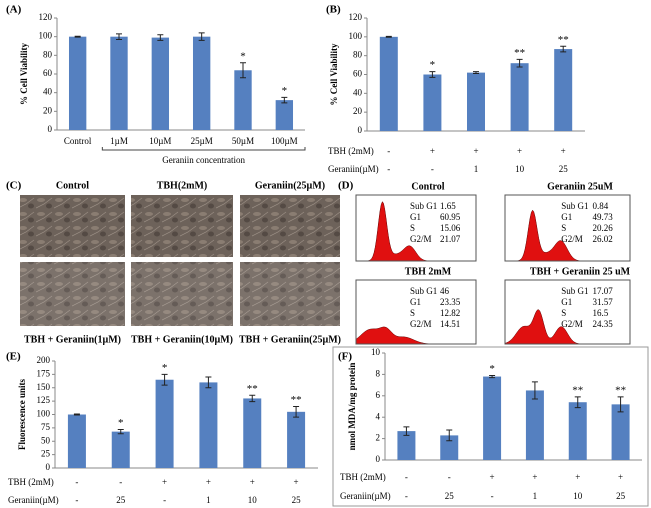 The width and height of the screenshot is (651, 508). What do you see at coordinates (603, 228) in the screenshot?
I see `stat-value: 20.26` at bounding box center [603, 228].